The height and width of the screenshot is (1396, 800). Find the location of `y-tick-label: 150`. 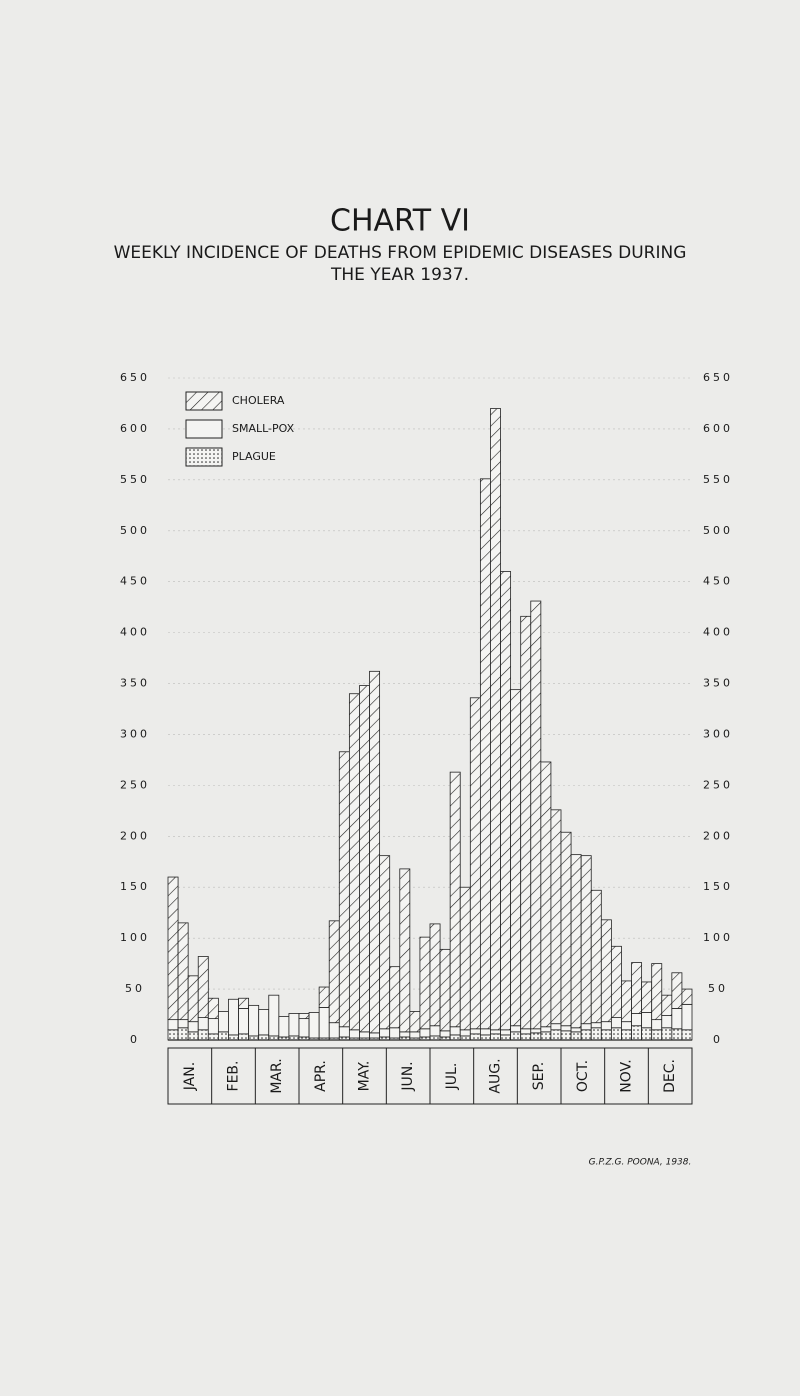

y-tick-label: 150 is located at coordinates (135, 886).